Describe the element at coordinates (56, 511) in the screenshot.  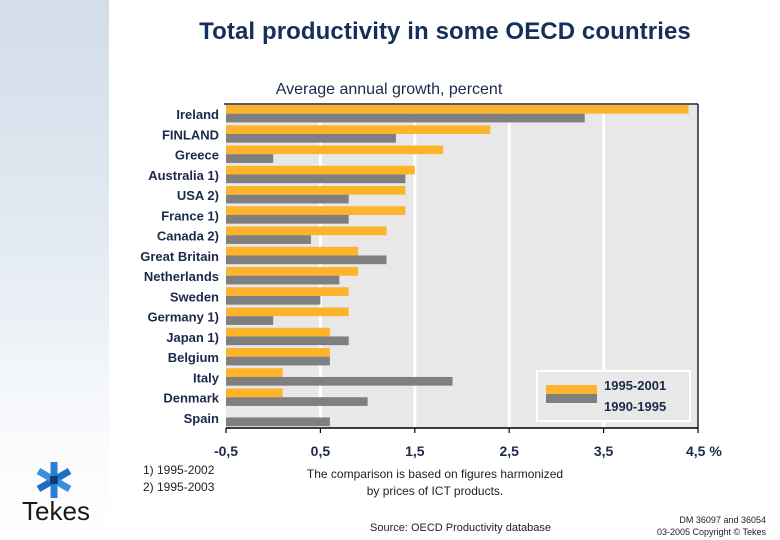
I see `logo-text: Tekes` at that location.